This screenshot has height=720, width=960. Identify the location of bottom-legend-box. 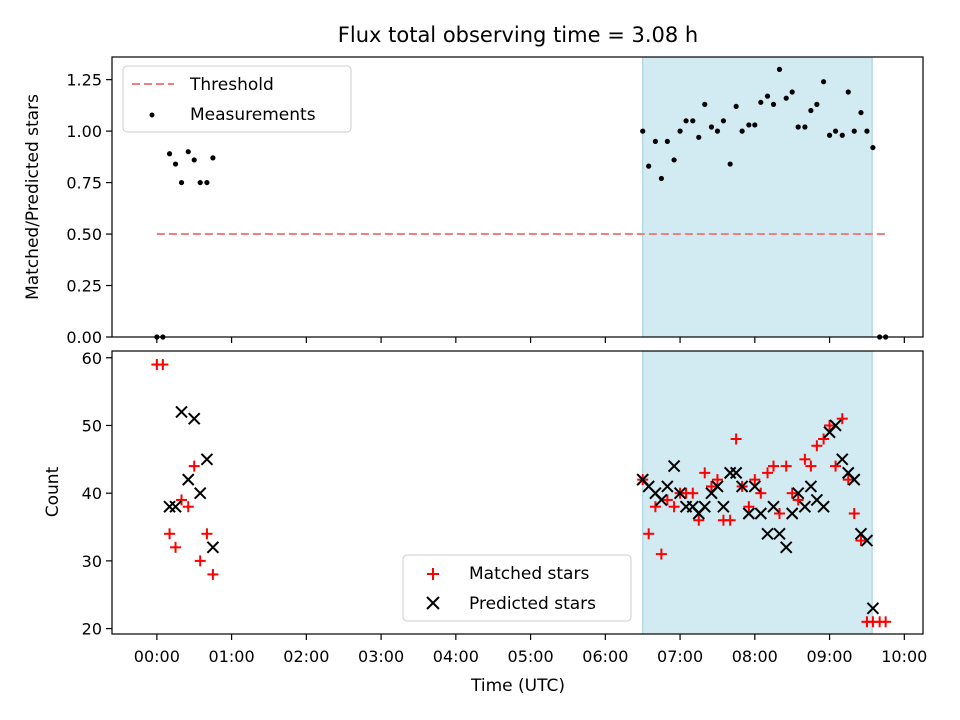
(517, 588).